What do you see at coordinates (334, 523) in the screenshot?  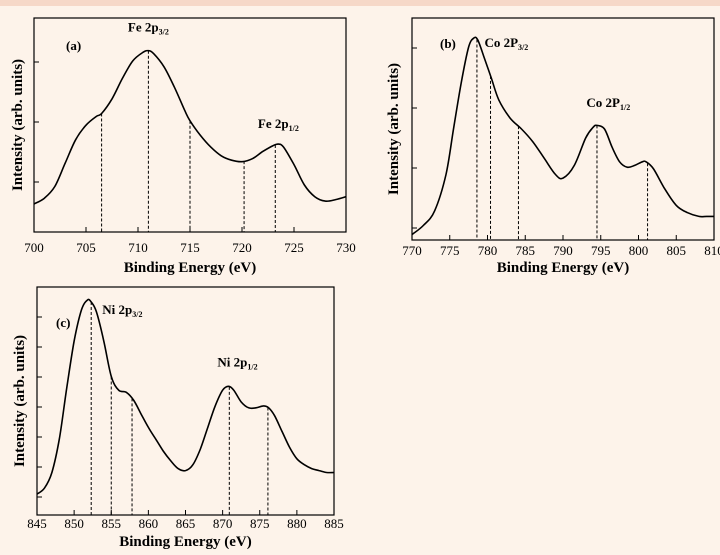 I see `x-tick-label: 885` at bounding box center [334, 523].